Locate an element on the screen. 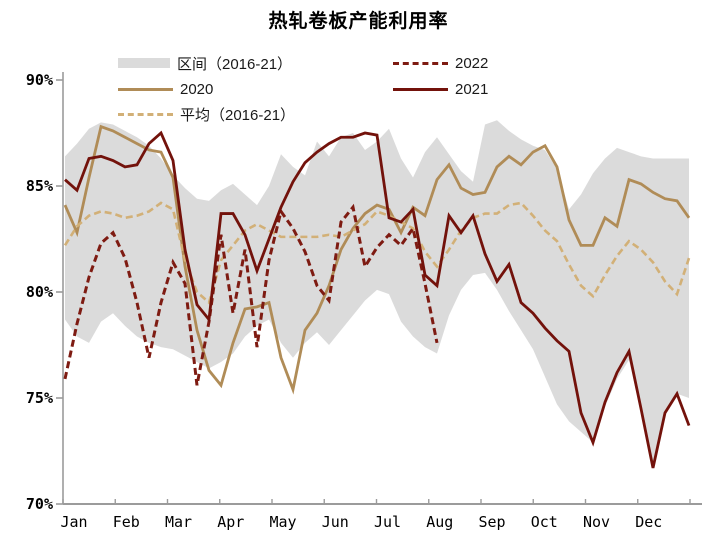 The height and width of the screenshot is (548, 717). legend-swatch-2021-line is located at coordinates (420, 89).